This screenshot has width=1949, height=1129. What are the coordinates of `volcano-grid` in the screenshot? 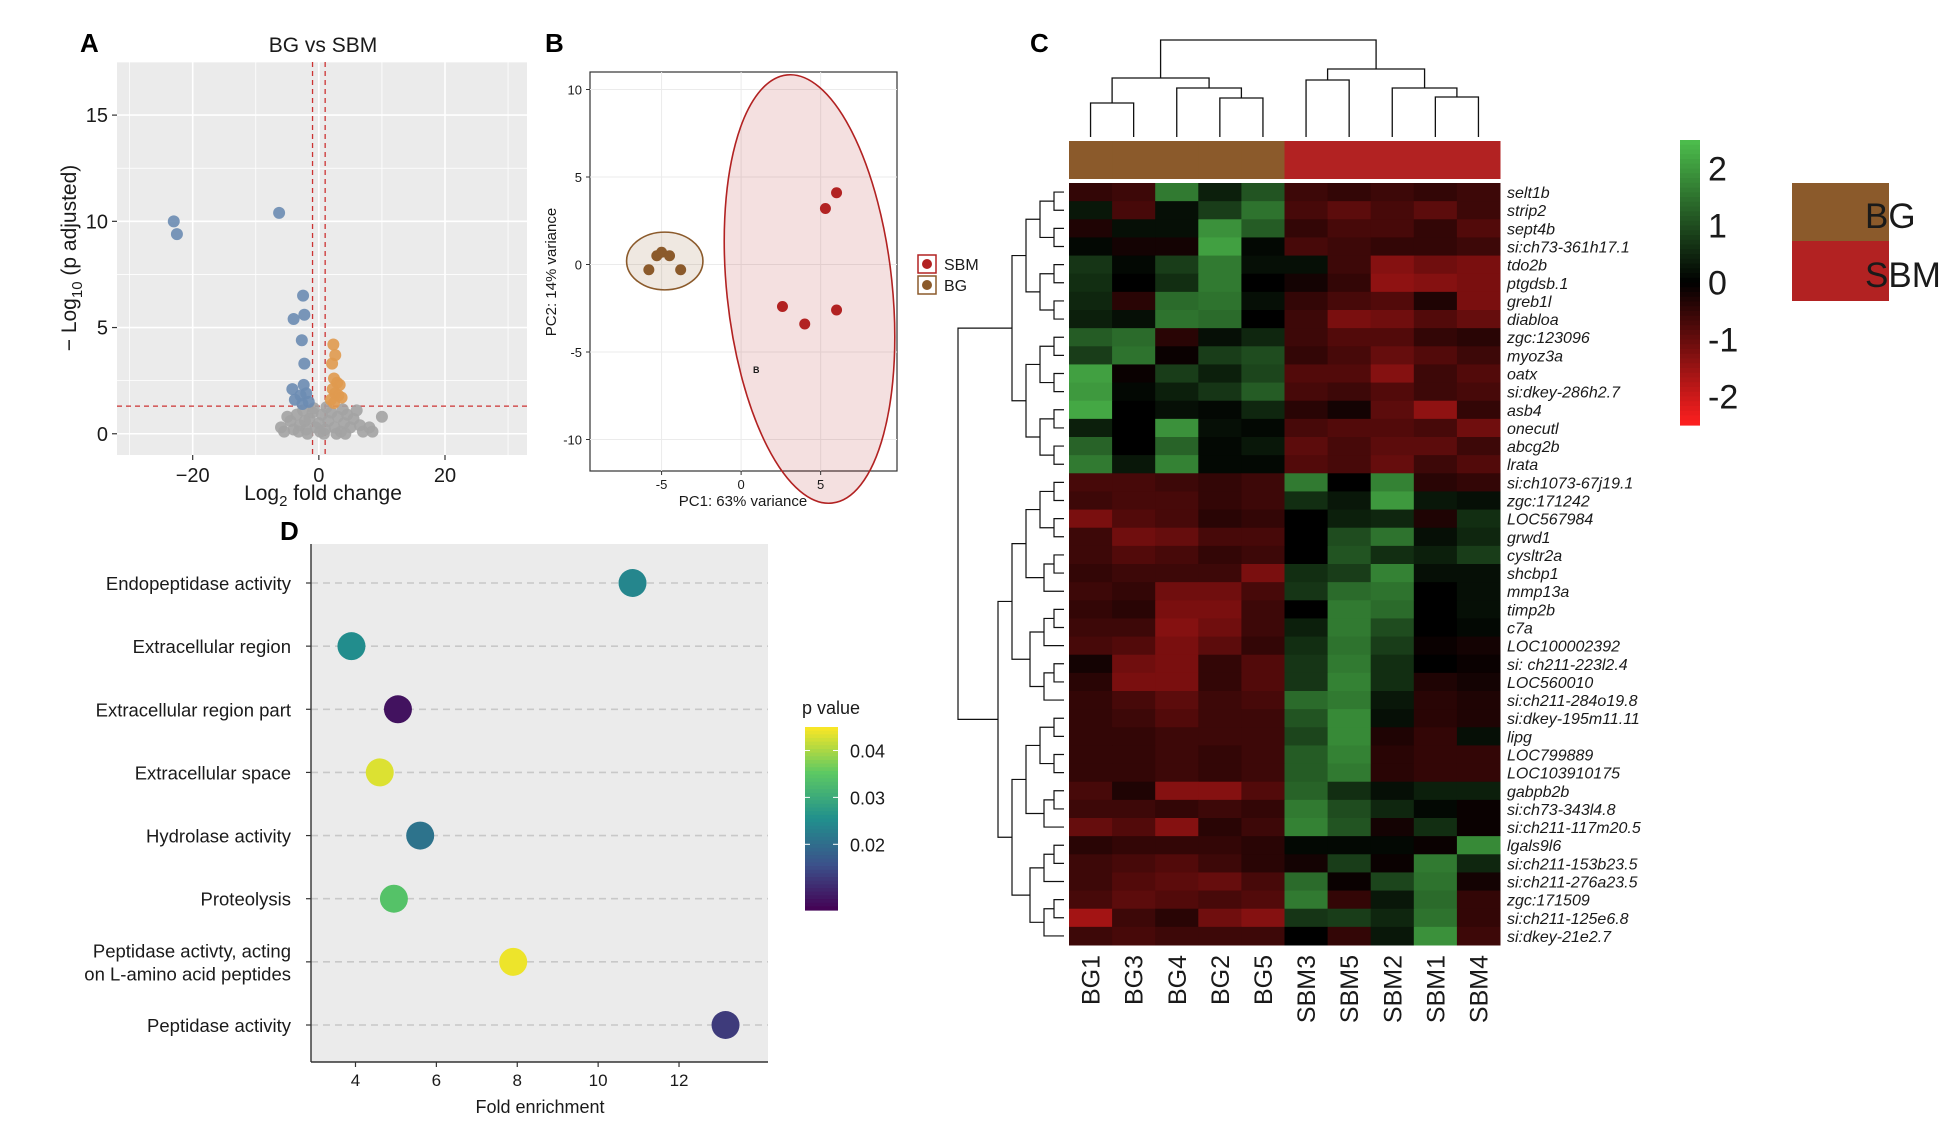 It's located at (322, 258).